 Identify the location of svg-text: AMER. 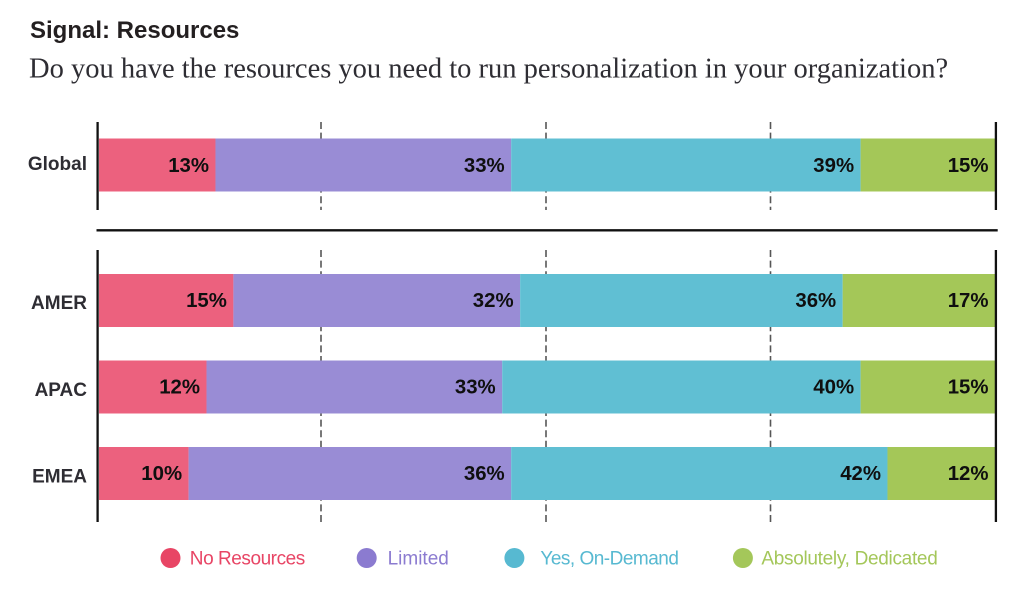
(59, 303).